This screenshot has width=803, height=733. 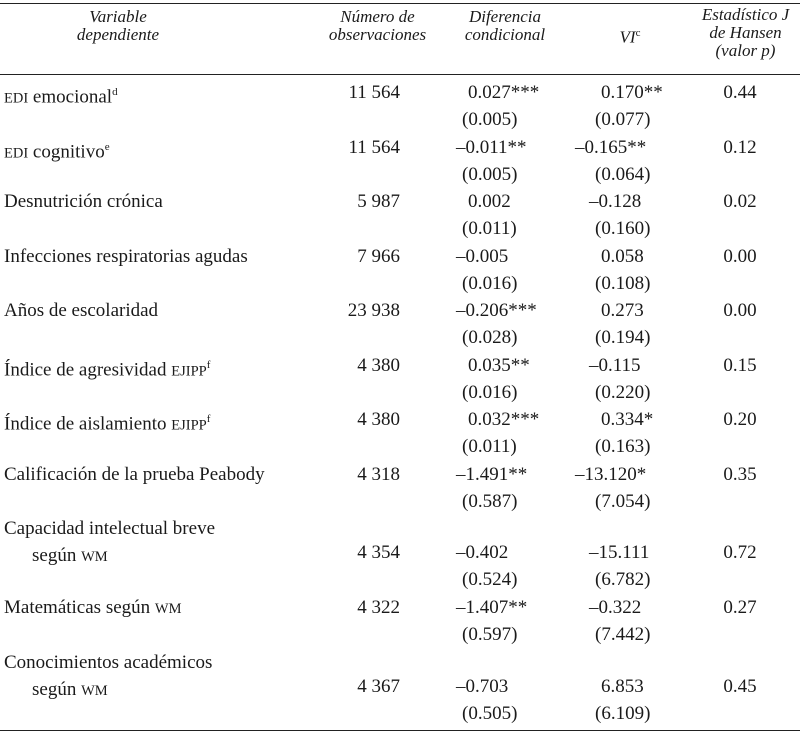 What do you see at coordinates (631, 621) in the screenshot?
I see `vi-cell: –0.322 (7.442)` at bounding box center [631, 621].